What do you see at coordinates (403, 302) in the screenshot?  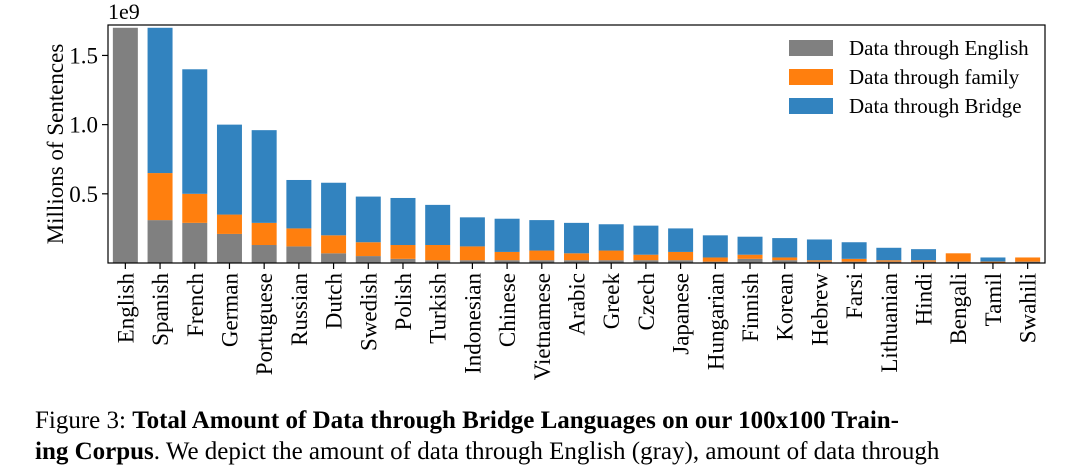 I see `x-tick-label-polish: Polish` at bounding box center [403, 302].